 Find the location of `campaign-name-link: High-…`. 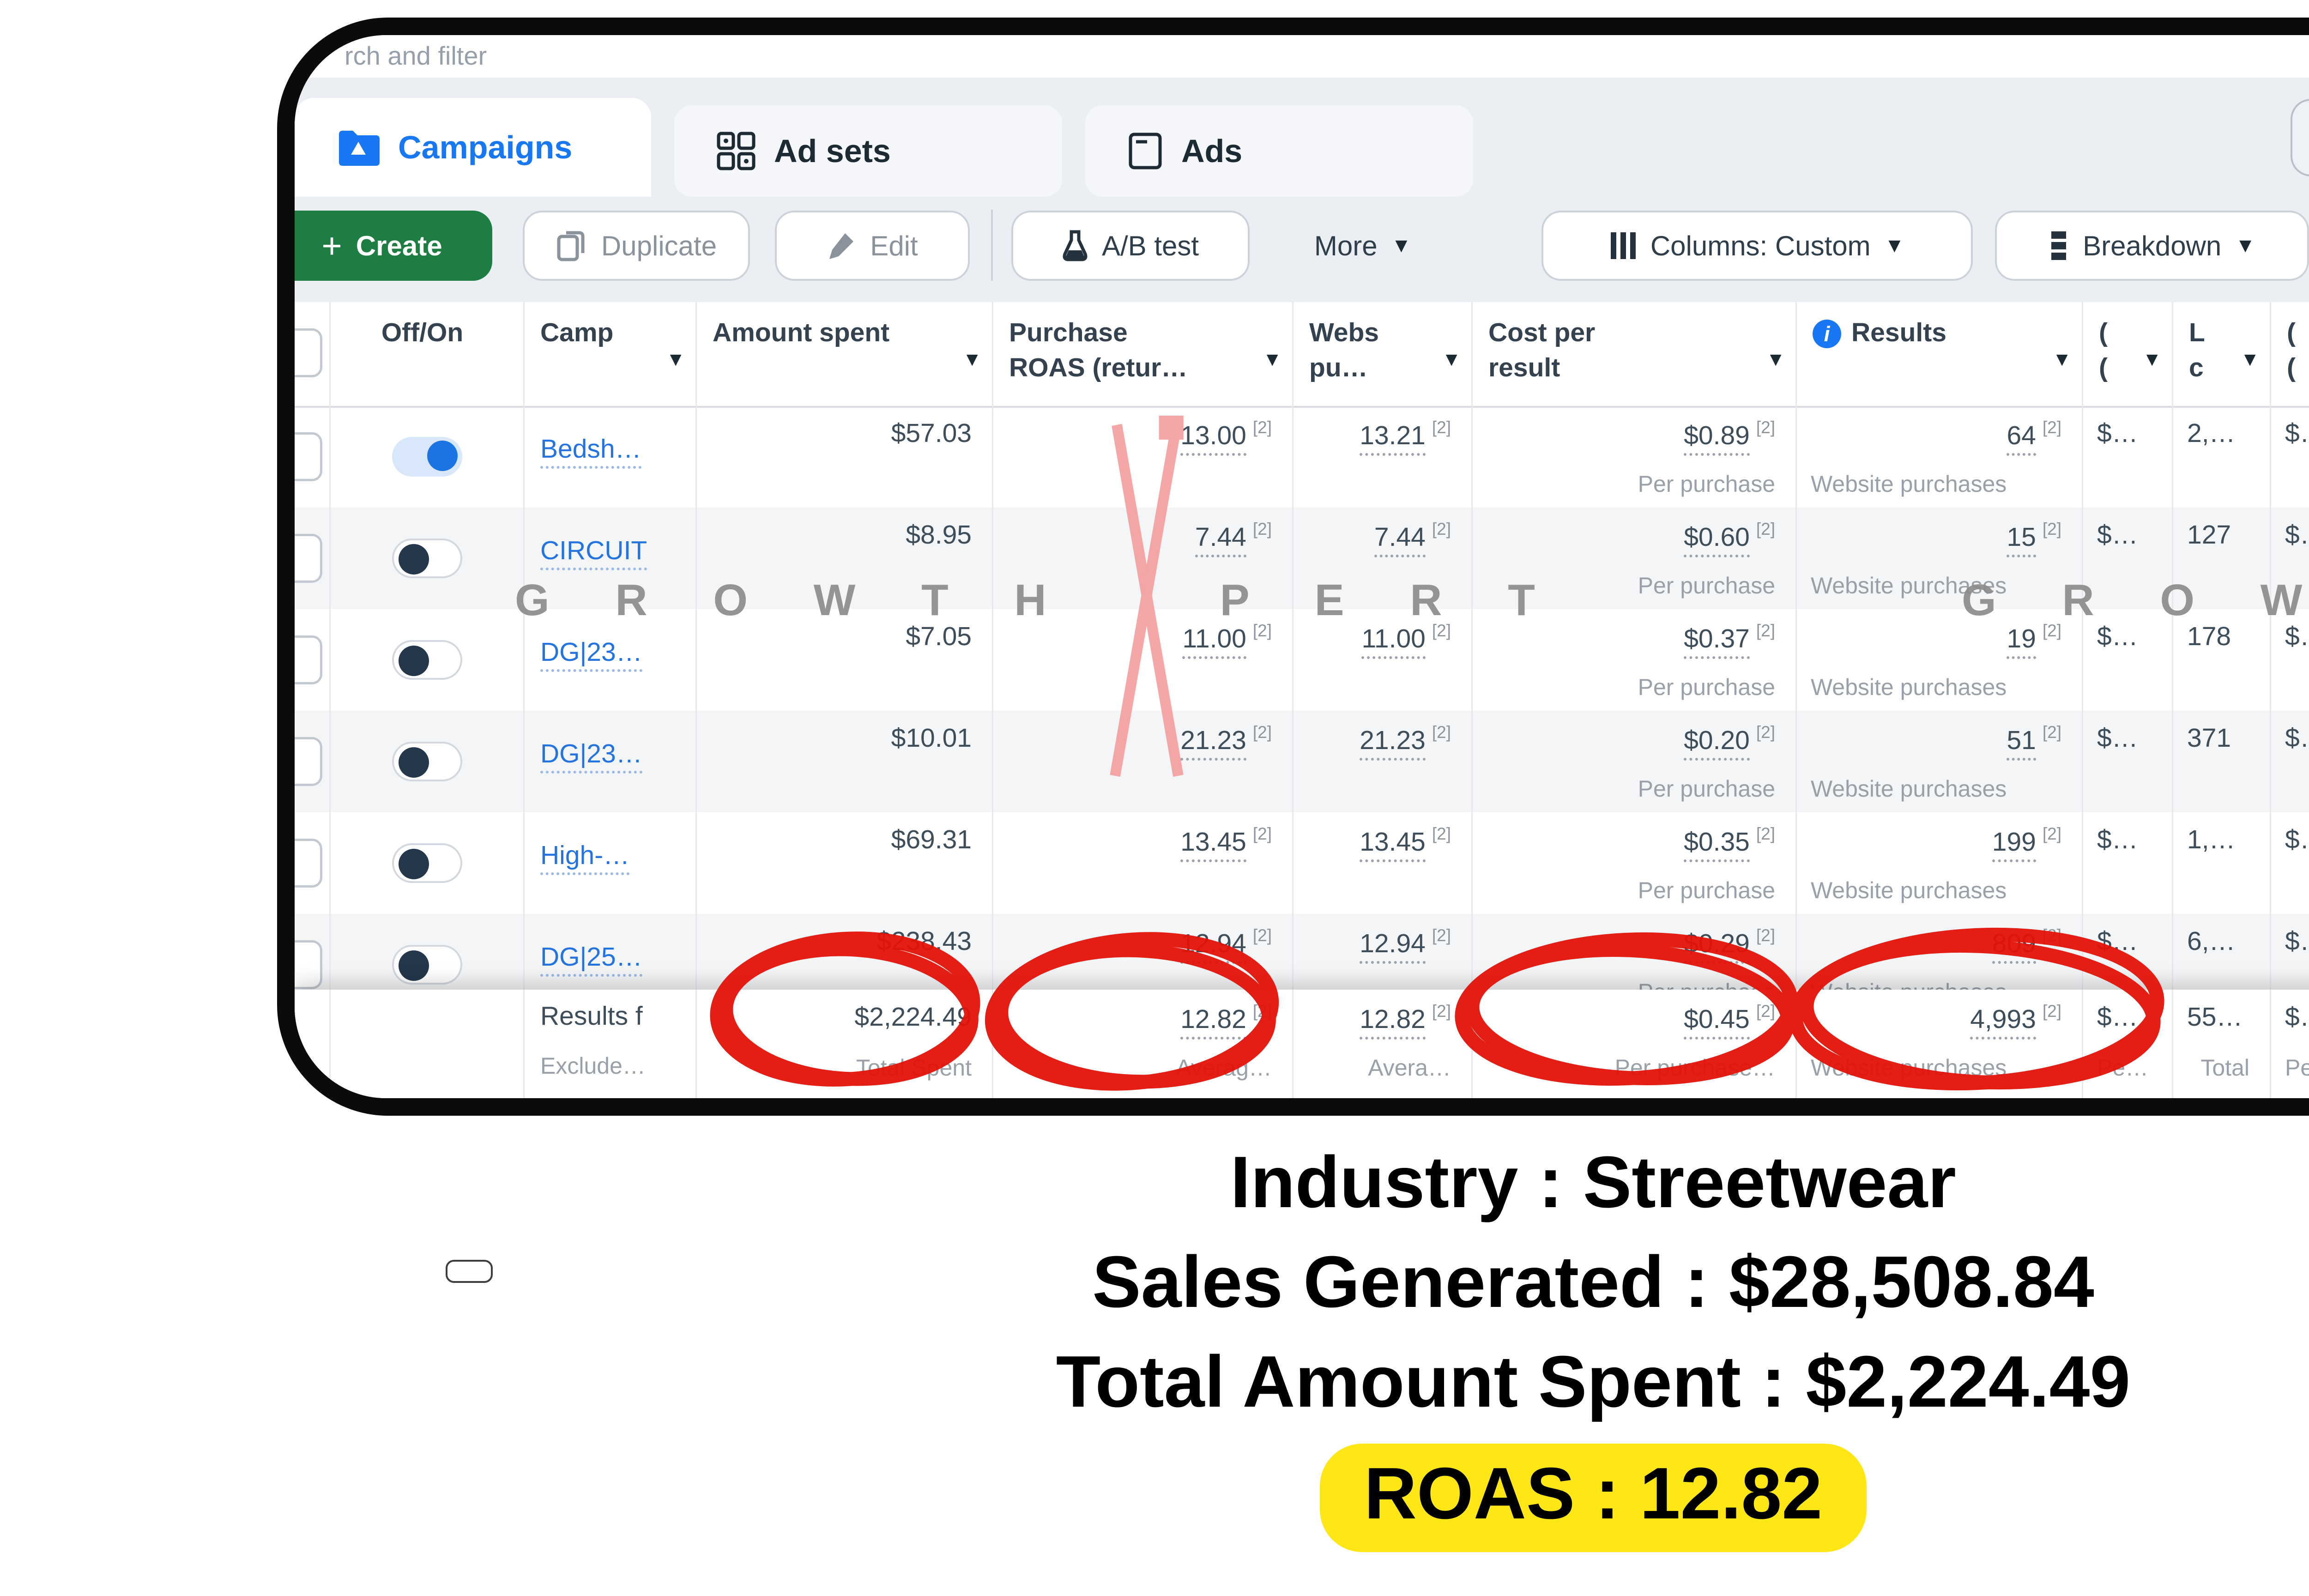

campaign-name-link: High-… is located at coordinates (585, 857).